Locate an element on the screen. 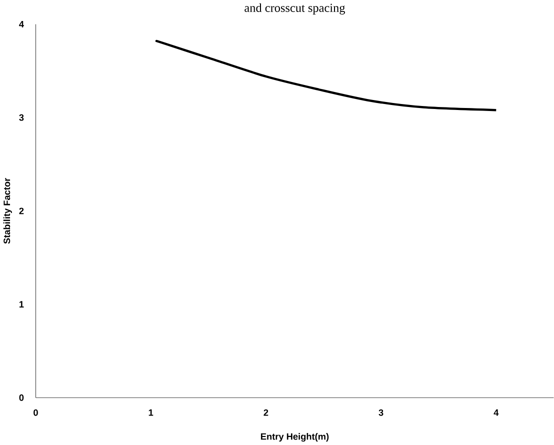 The width and height of the screenshot is (554, 445). y-tick-label: 2 is located at coordinates (21, 211).